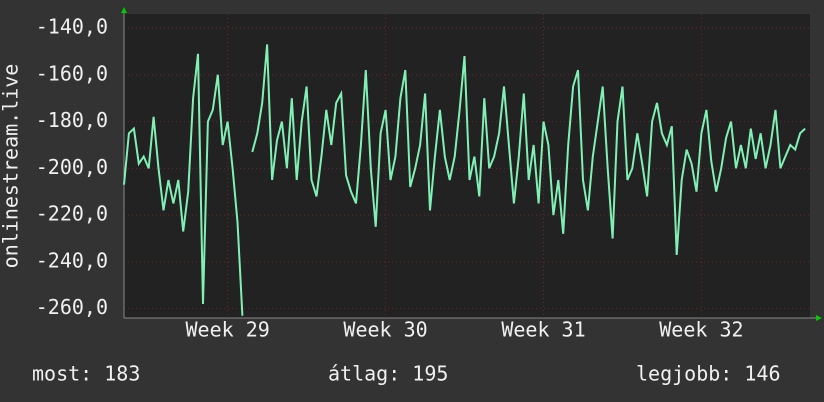 The height and width of the screenshot is (402, 824). I want to click on stat-label: most: 183, so click(86, 374).